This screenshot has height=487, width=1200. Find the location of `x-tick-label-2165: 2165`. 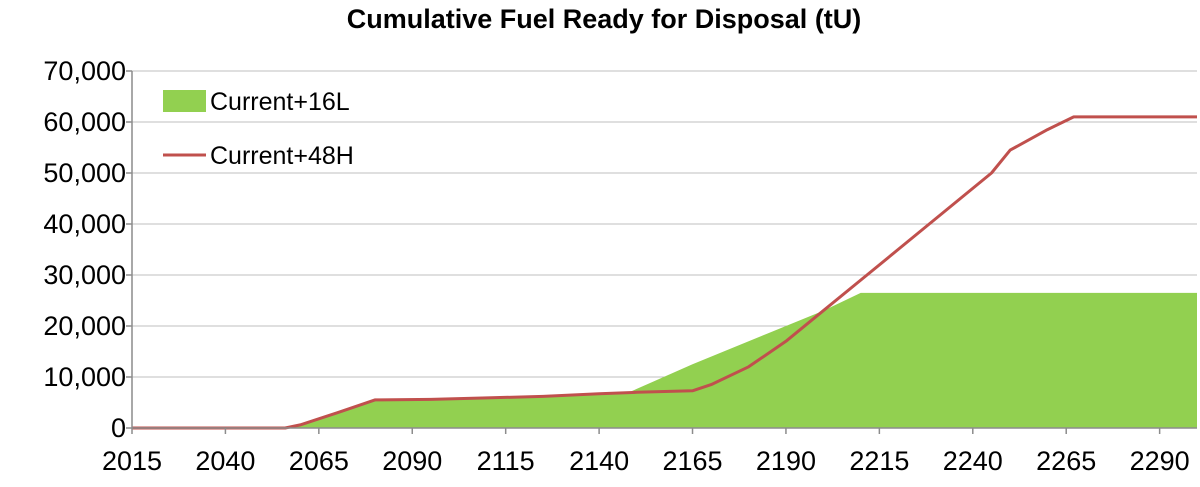

x-tick-label-2165: 2165 is located at coordinates (692, 461).